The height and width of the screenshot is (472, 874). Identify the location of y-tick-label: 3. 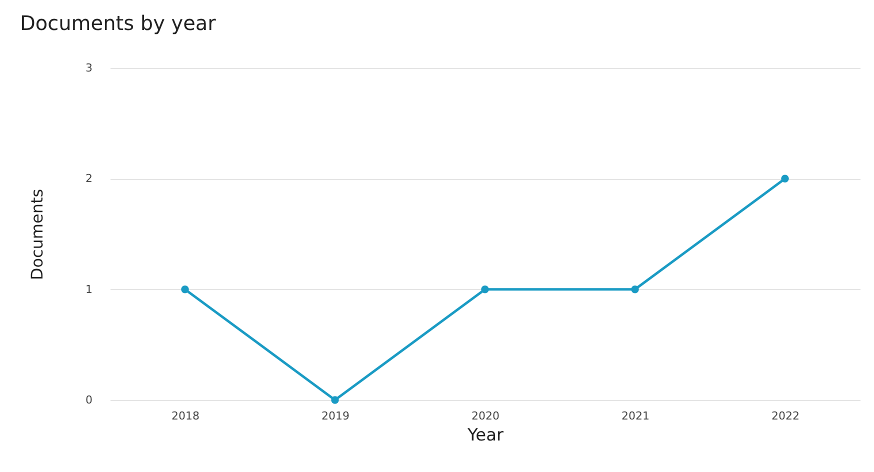
(89, 68).